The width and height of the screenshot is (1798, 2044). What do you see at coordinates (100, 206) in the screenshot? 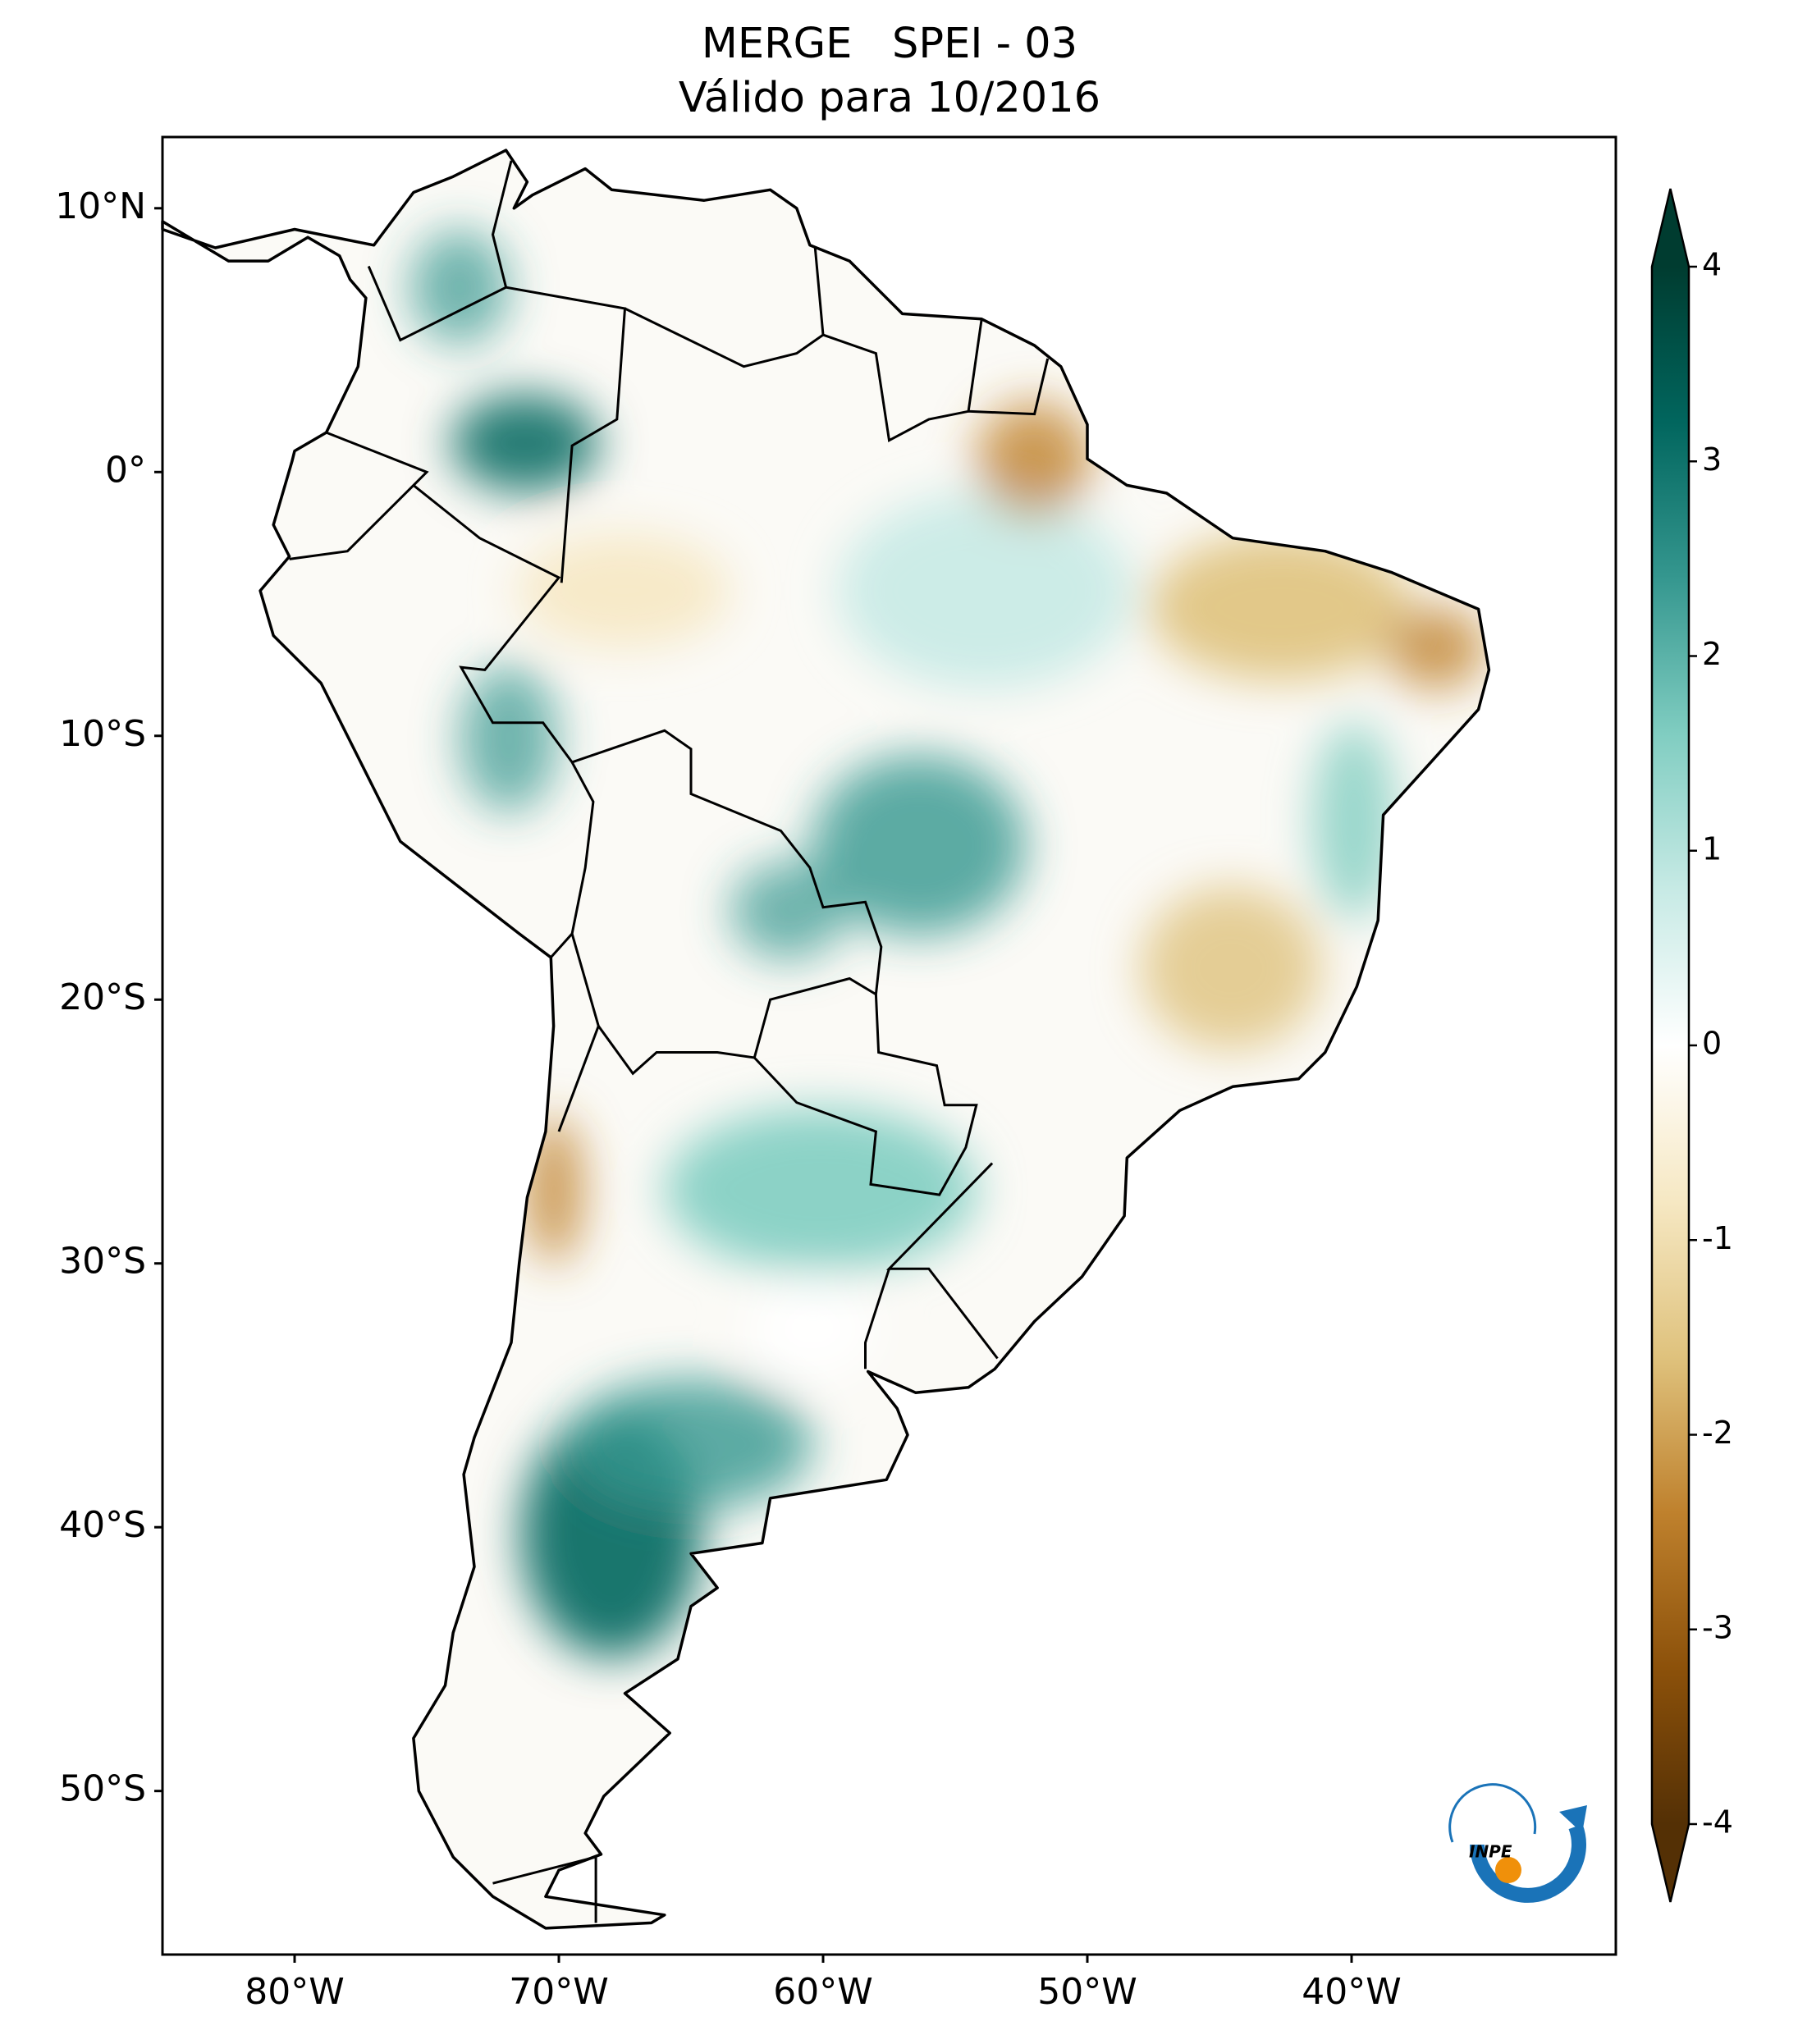
I see `y-tick-label: 10°N` at bounding box center [100, 206].